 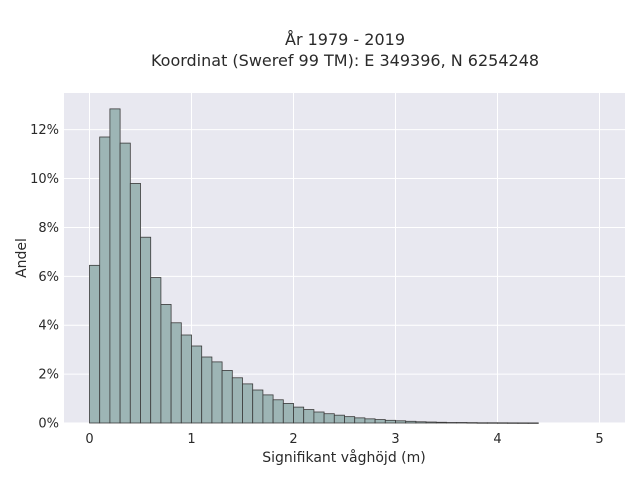 What do you see at coordinates (395, 439) in the screenshot?
I see `x-tick-label: 3` at bounding box center [395, 439].